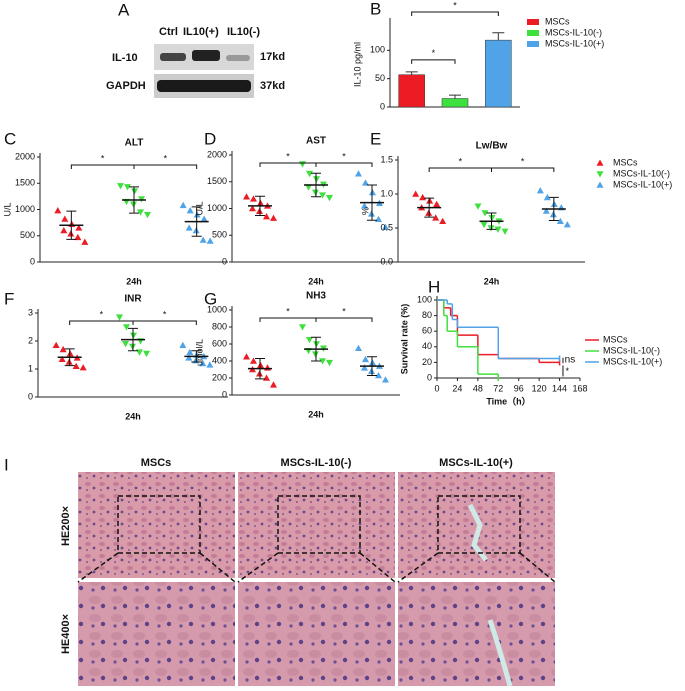 This screenshot has height=691, width=685. I want to click on legend-label: MSCs-IL-10(+), so click(574, 43).